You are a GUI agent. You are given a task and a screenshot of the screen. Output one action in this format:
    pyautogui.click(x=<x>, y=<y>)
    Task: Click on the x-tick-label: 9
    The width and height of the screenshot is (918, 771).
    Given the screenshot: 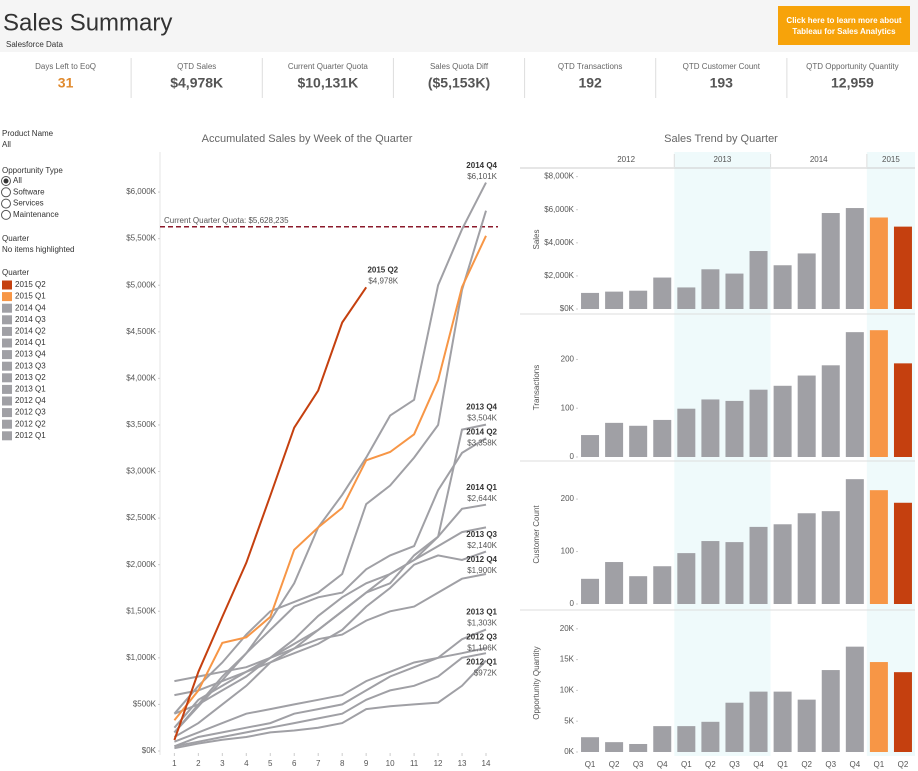 What is the action you would take?
    pyautogui.click(x=366, y=763)
    